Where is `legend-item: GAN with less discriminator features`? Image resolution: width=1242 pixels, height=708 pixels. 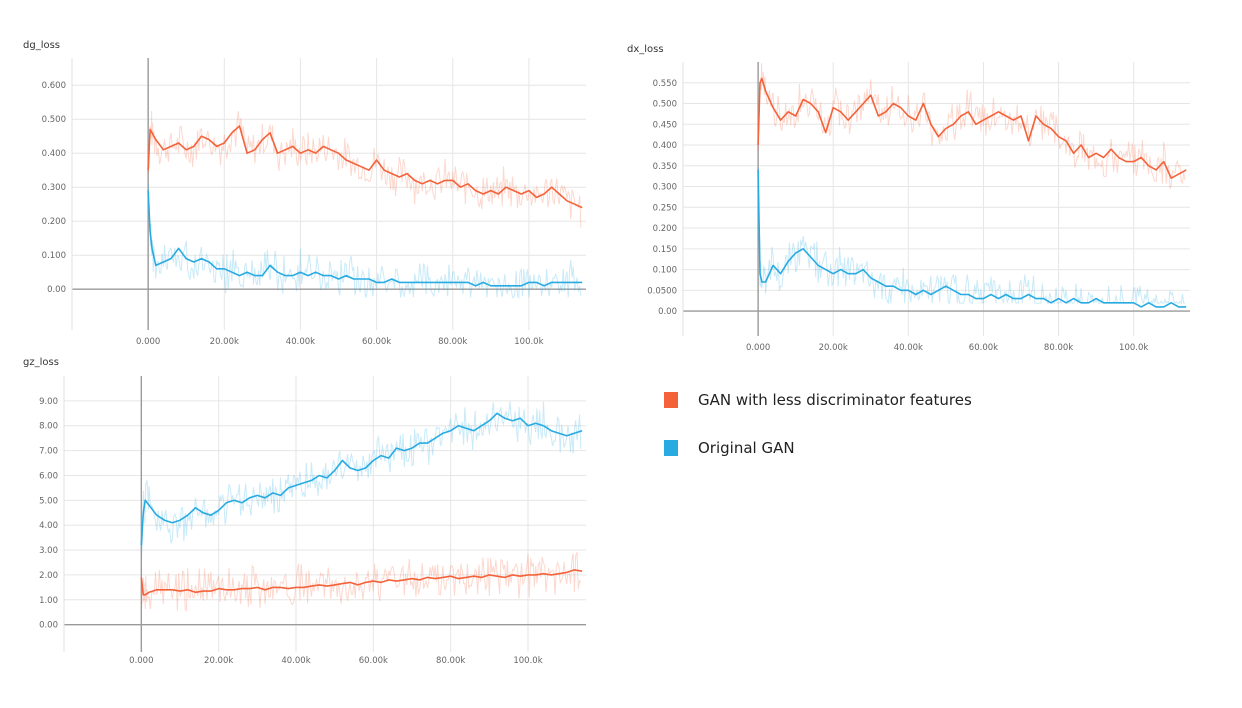
legend-item: GAN with less discriminator features is located at coordinates (818, 400).